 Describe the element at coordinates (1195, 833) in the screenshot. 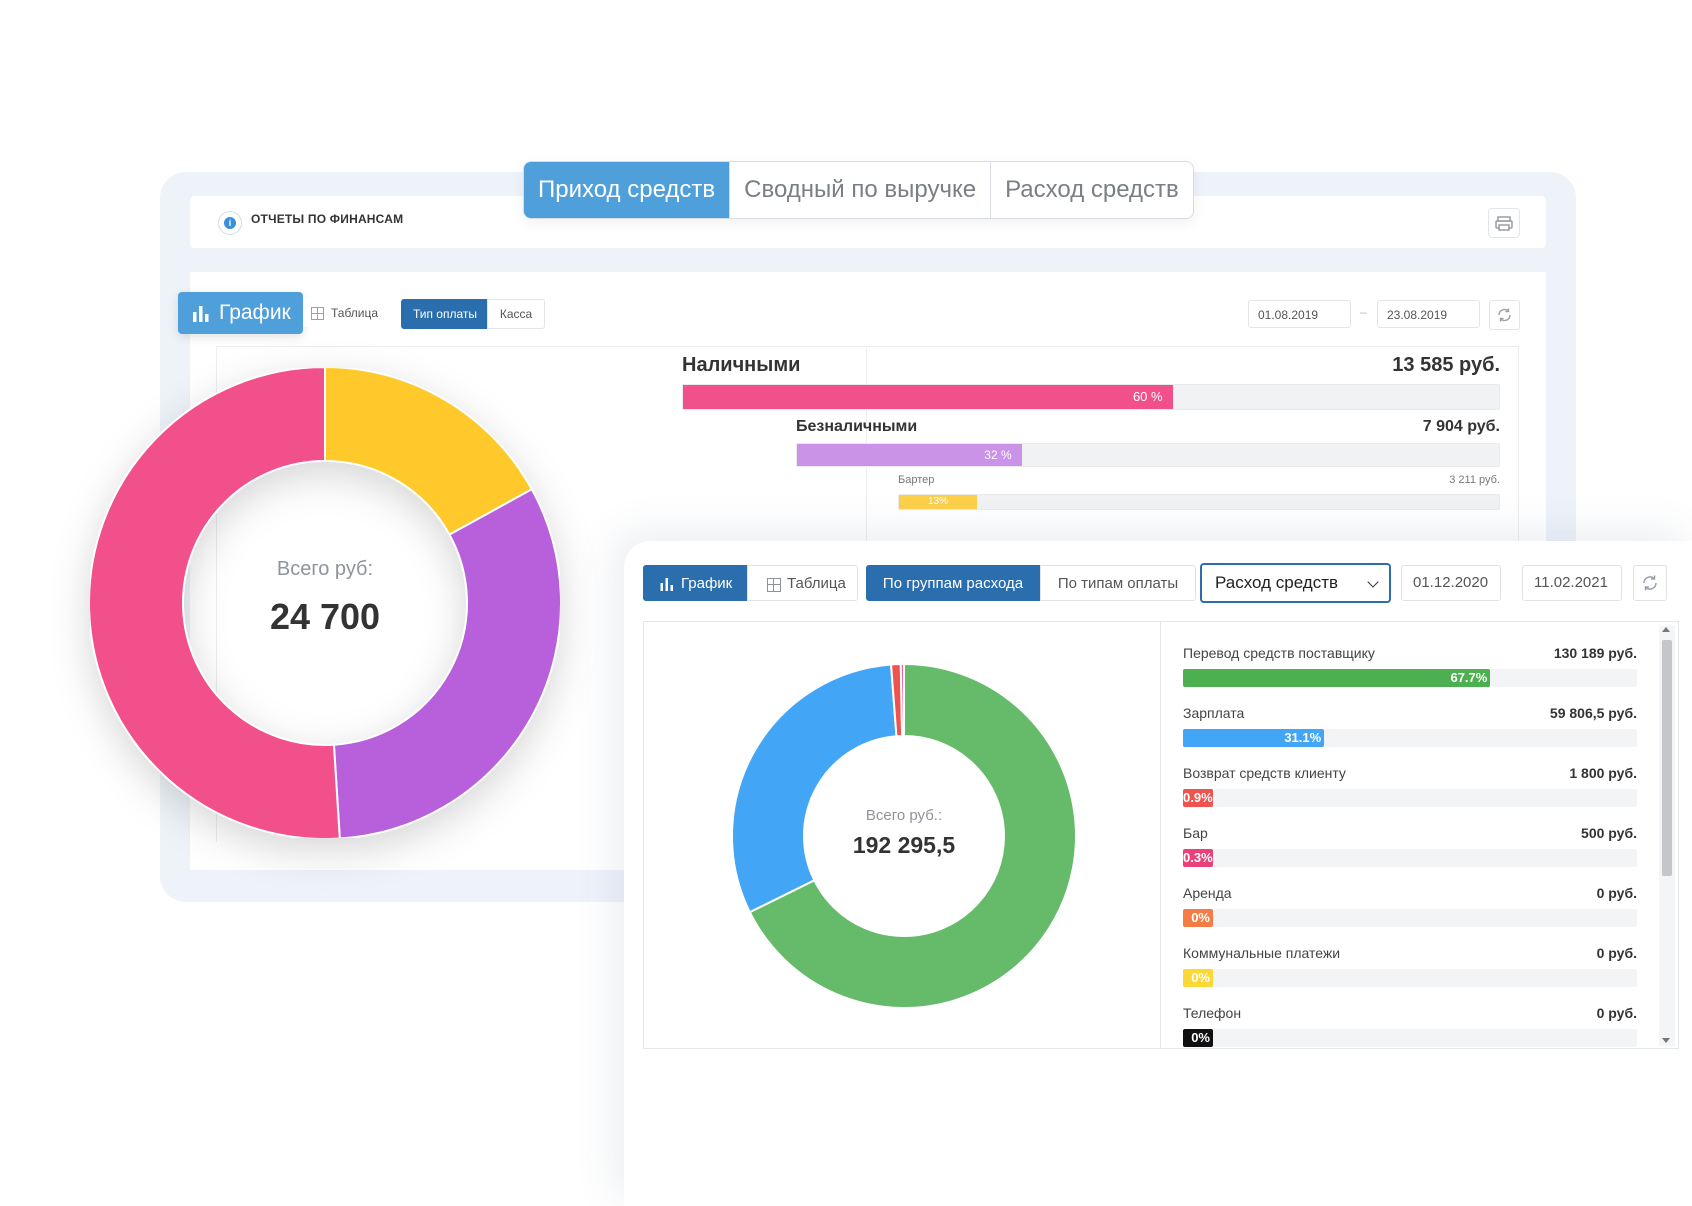

I see `expense-category-name: Бар` at that location.